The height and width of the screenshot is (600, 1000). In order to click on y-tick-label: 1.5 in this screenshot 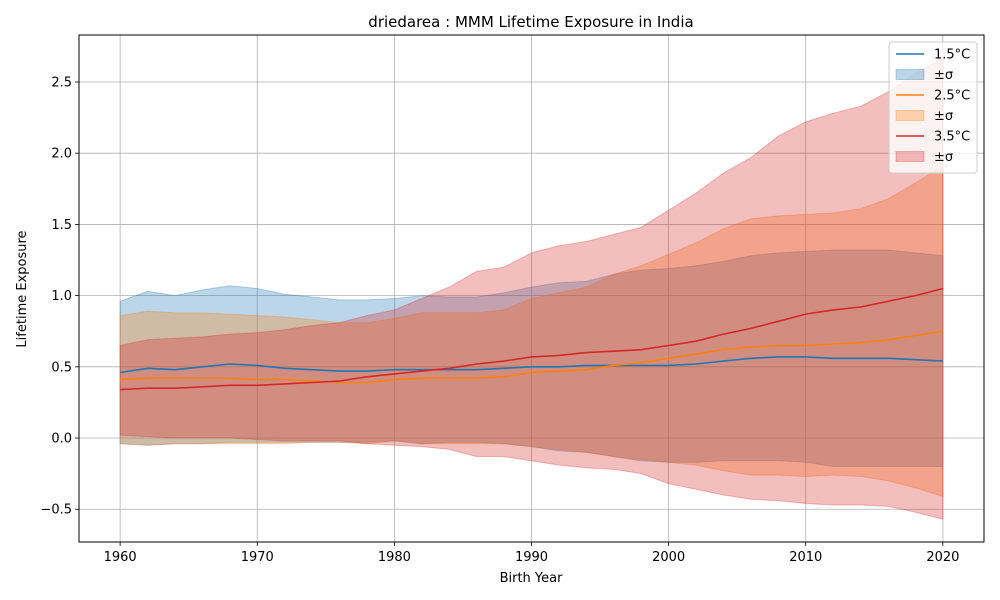, I will do `click(61, 225)`.